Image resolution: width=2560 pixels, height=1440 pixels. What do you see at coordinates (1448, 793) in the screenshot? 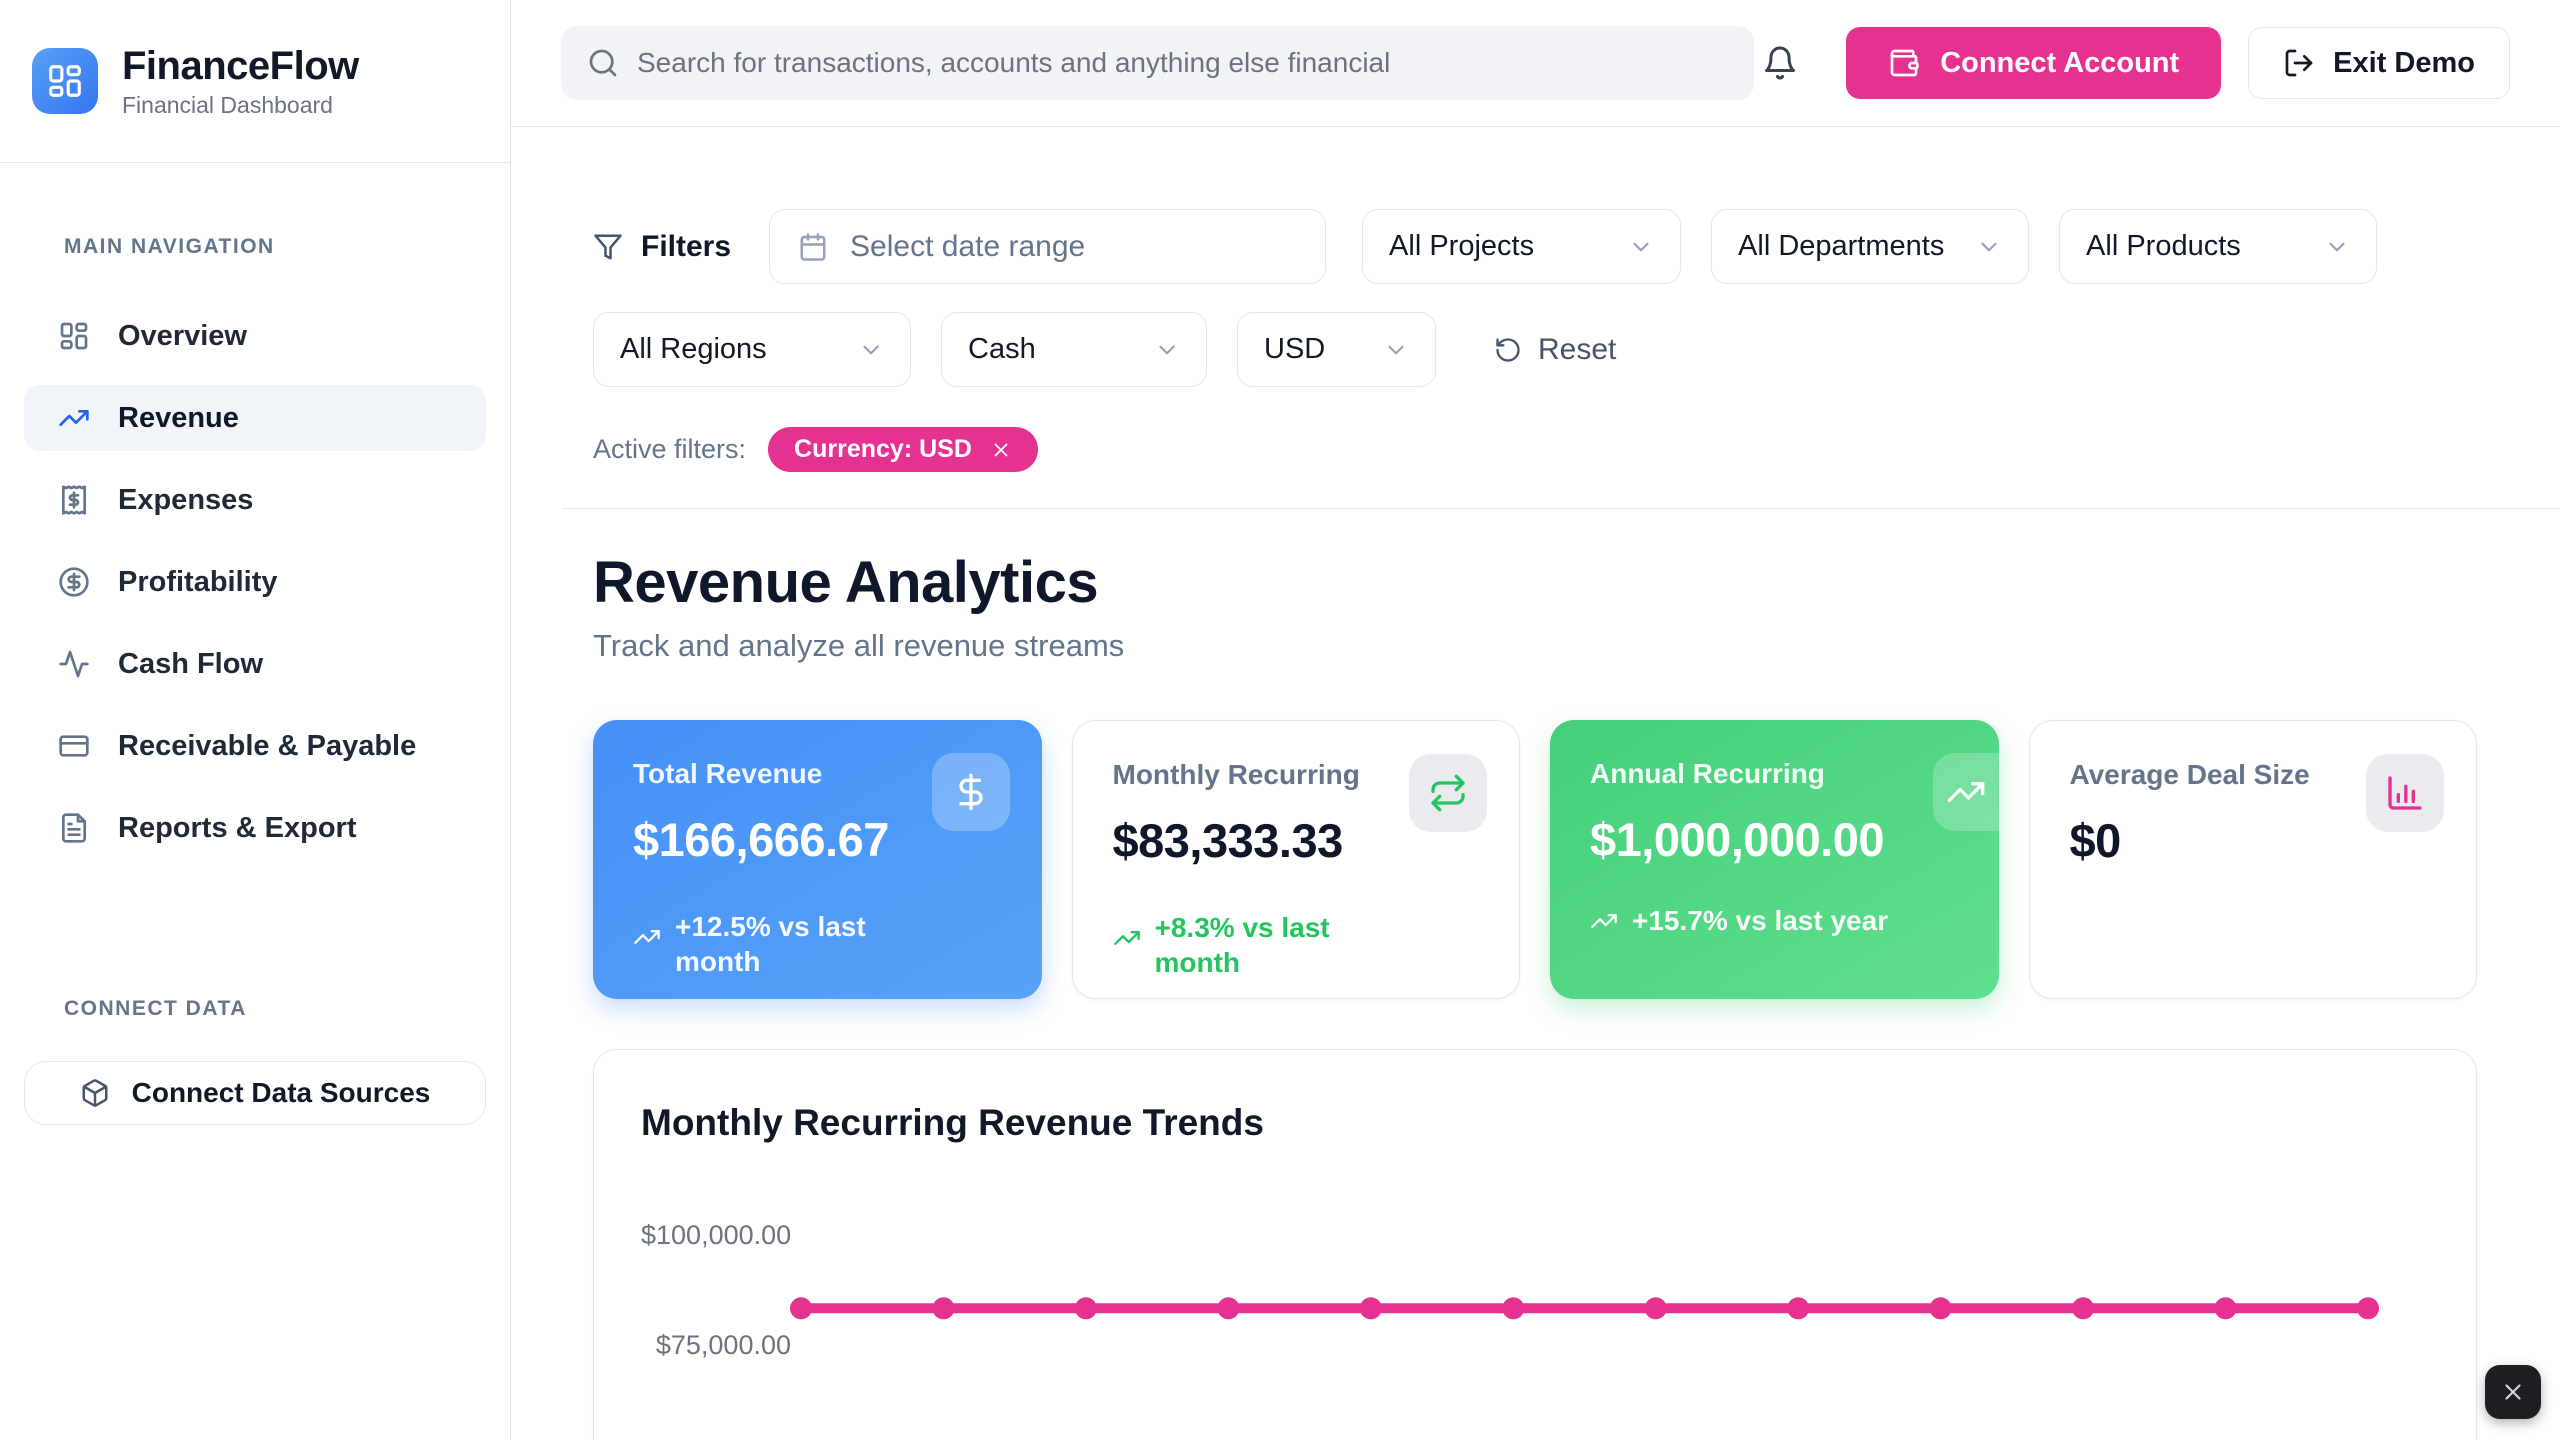
I see `repeat-icon` at bounding box center [1448, 793].